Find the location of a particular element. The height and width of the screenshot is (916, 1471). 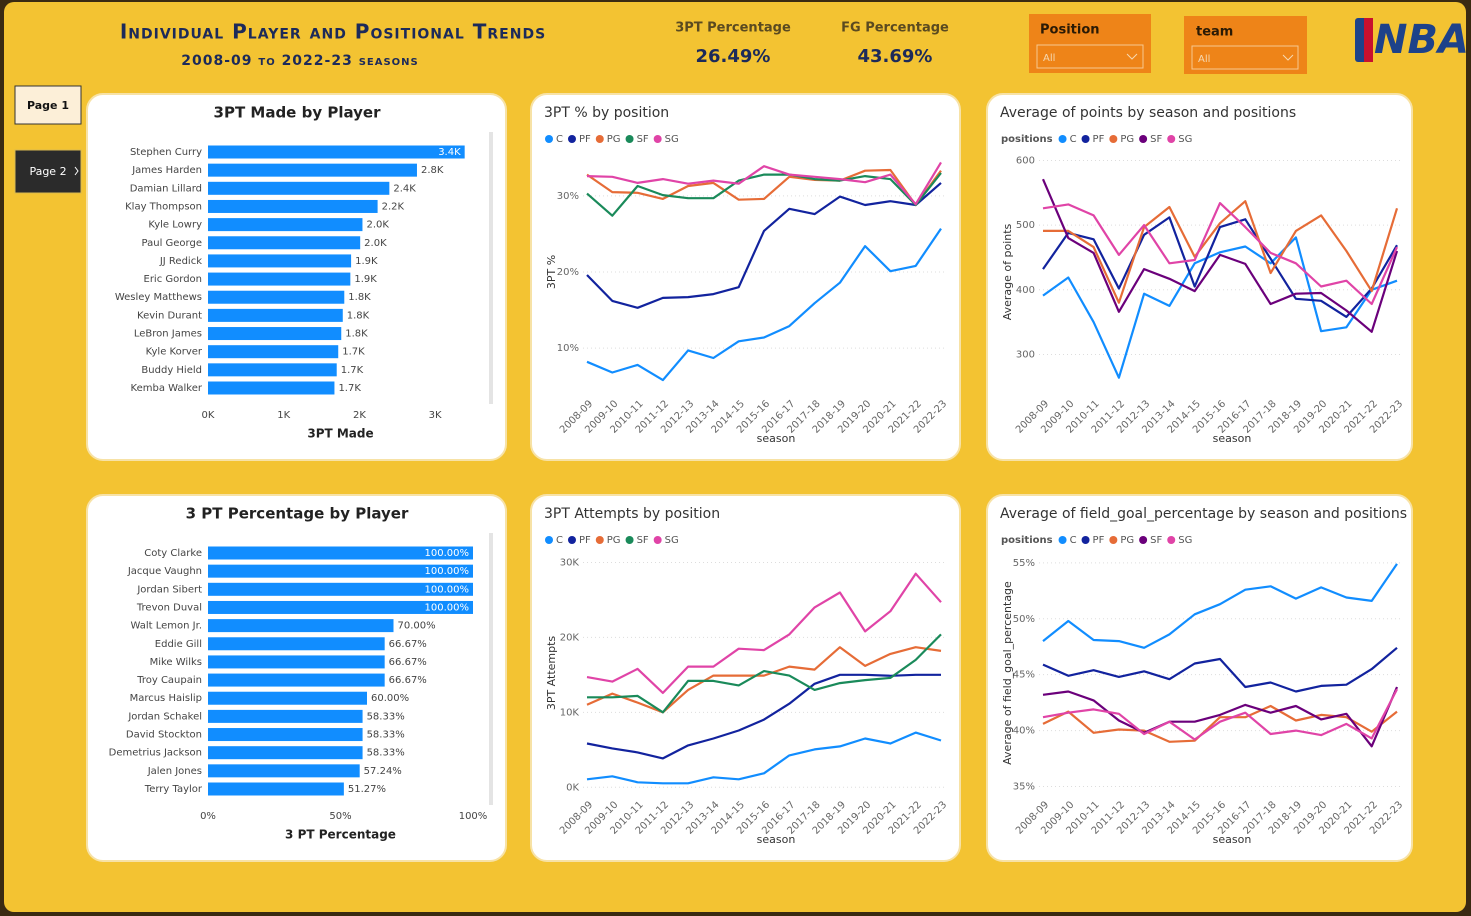

slicer: team All is located at coordinates (1245, 45).